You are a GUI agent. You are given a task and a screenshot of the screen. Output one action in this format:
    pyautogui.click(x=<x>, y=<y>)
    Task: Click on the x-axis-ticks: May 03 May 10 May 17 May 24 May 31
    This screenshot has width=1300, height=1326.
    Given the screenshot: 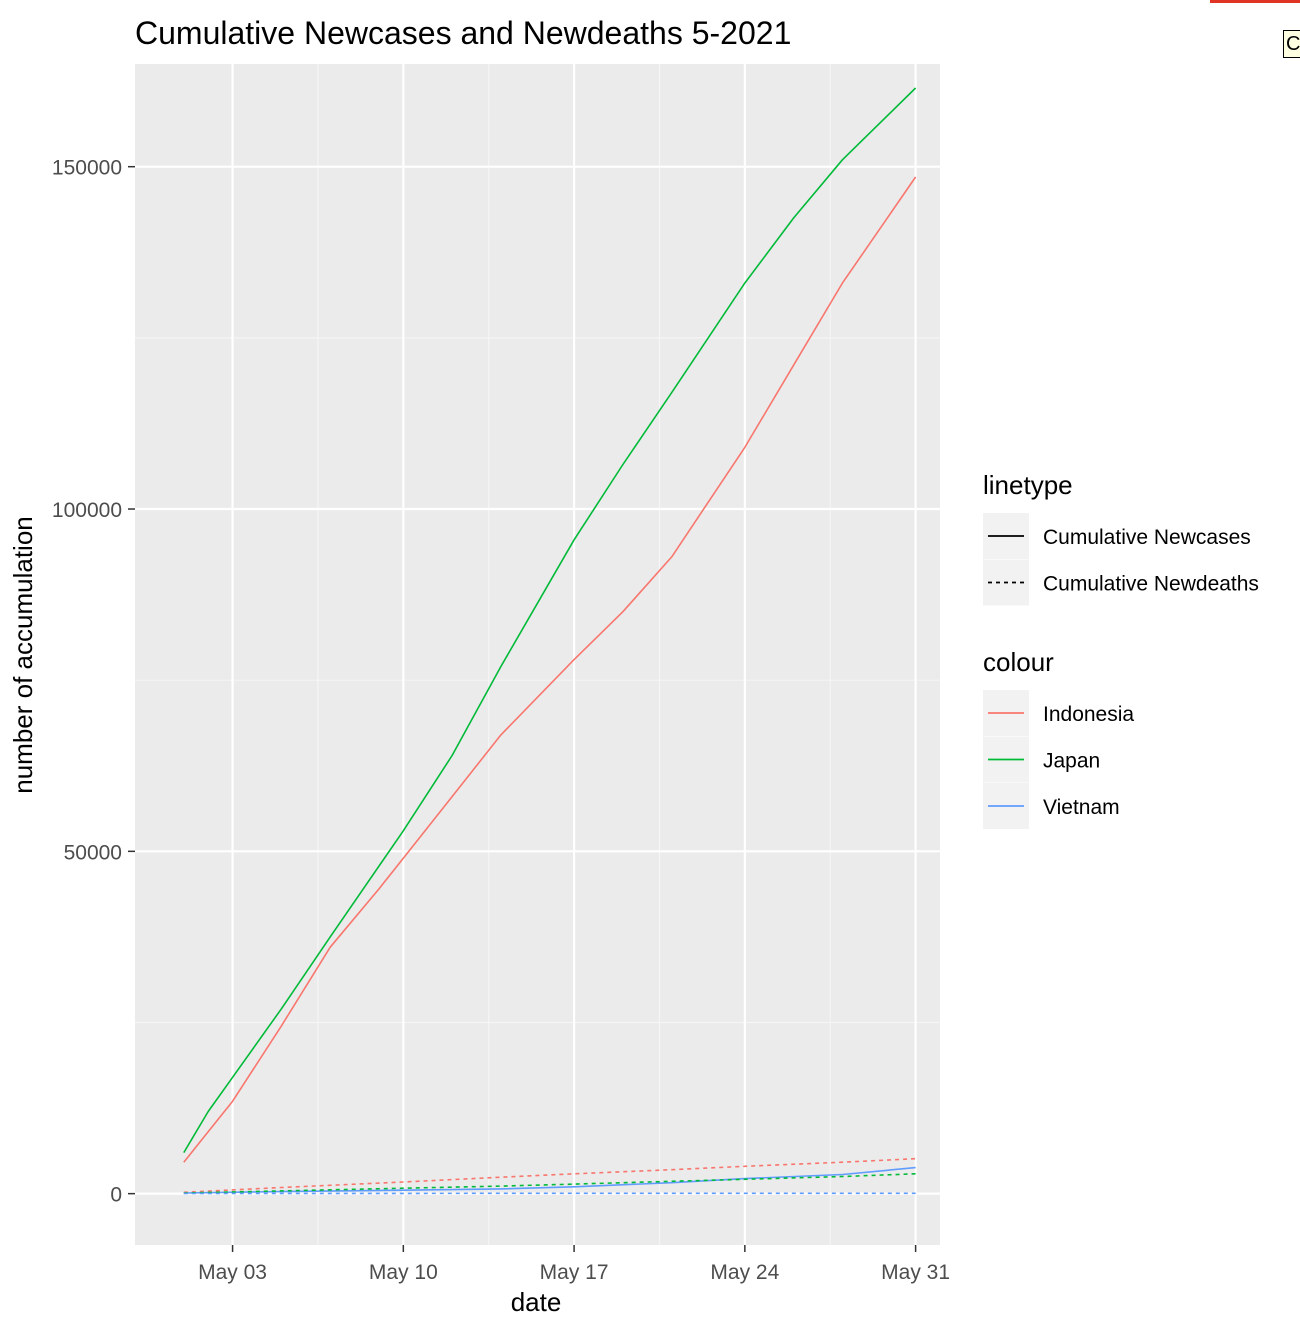 What is the action you would take?
    pyautogui.click(x=574, y=1264)
    